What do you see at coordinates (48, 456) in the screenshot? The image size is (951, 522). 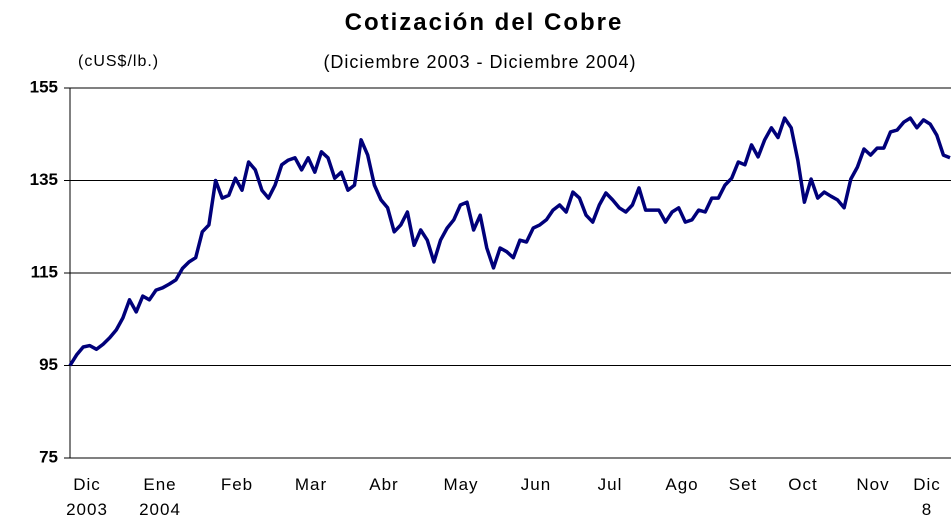 I see `y-tick-label: 75` at bounding box center [48, 456].